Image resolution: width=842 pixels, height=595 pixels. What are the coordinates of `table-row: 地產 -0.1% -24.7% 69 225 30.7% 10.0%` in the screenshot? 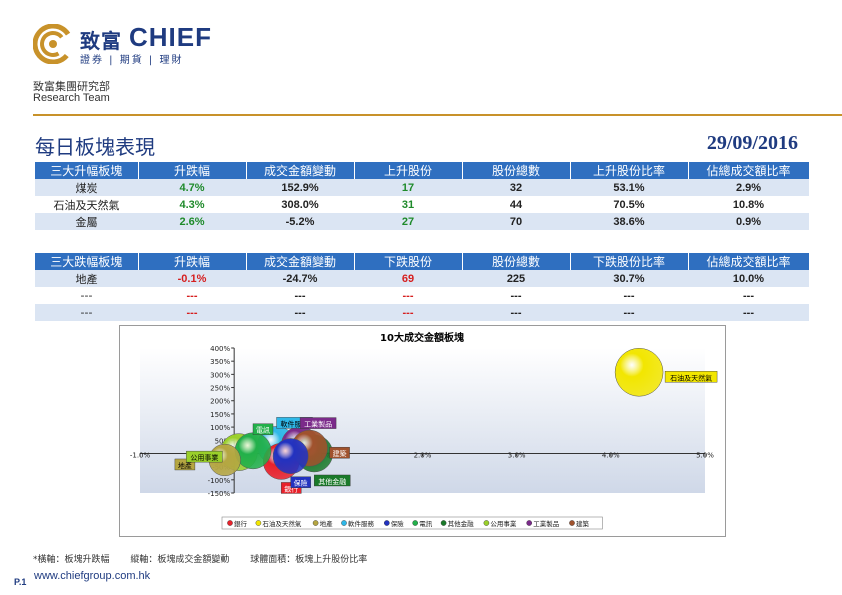 It's located at (422, 278).